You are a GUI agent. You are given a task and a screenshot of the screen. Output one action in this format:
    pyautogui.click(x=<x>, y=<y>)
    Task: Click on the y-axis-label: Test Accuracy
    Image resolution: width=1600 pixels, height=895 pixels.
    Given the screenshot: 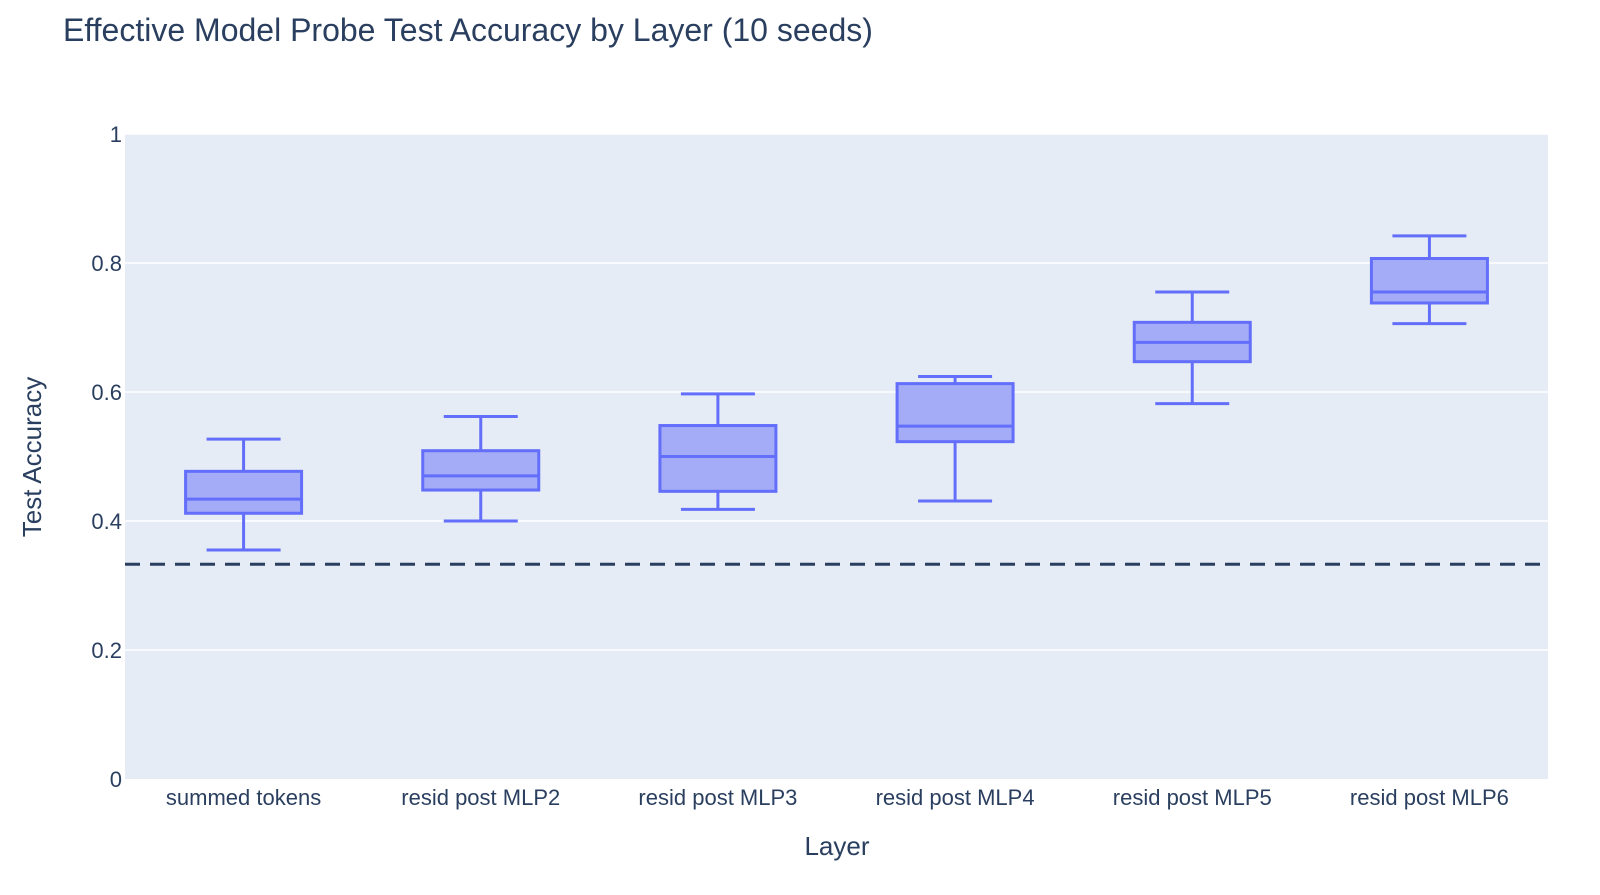 What is the action you would take?
    pyautogui.click(x=32, y=457)
    